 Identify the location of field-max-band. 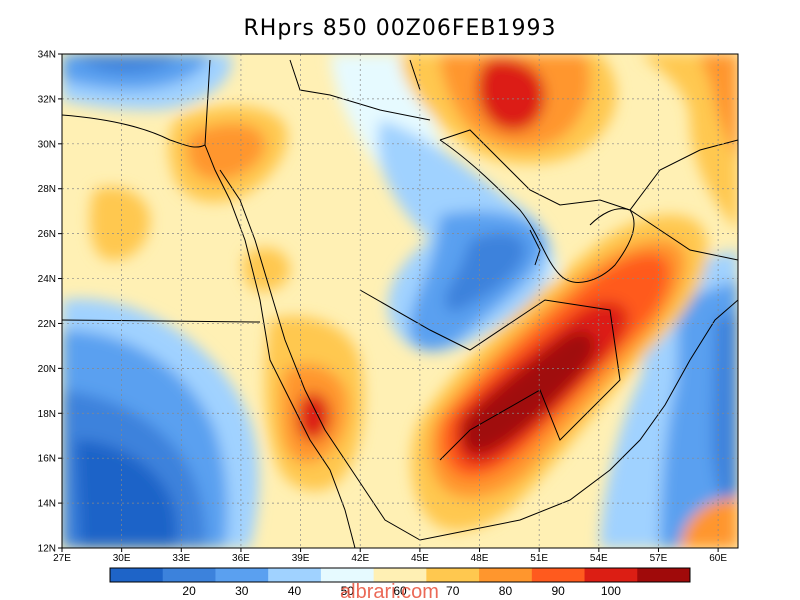
(528, 392).